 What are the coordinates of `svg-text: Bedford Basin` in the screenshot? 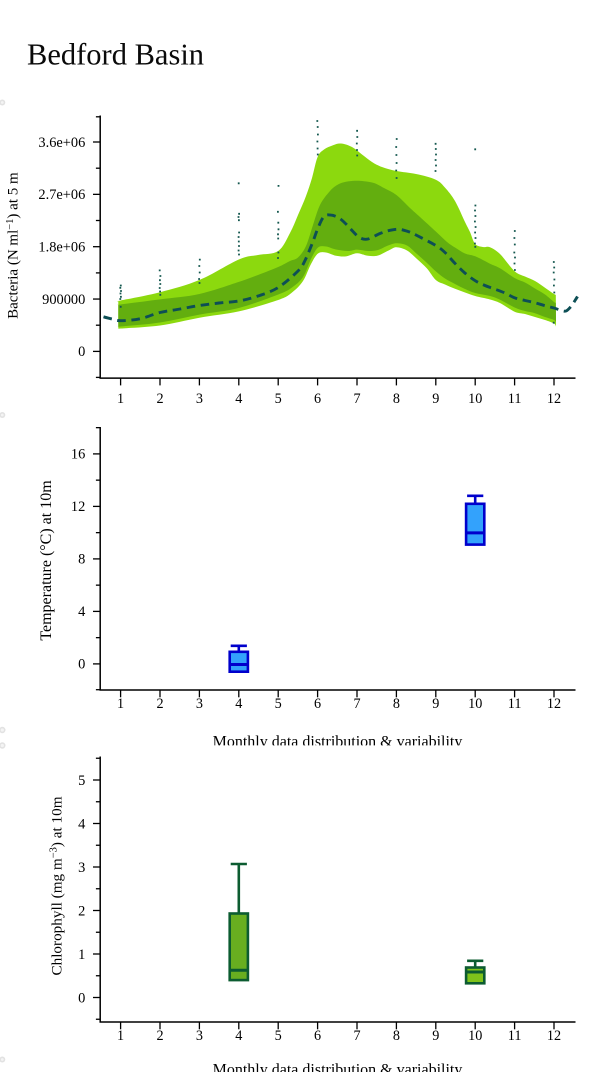 It's located at (115, 55).